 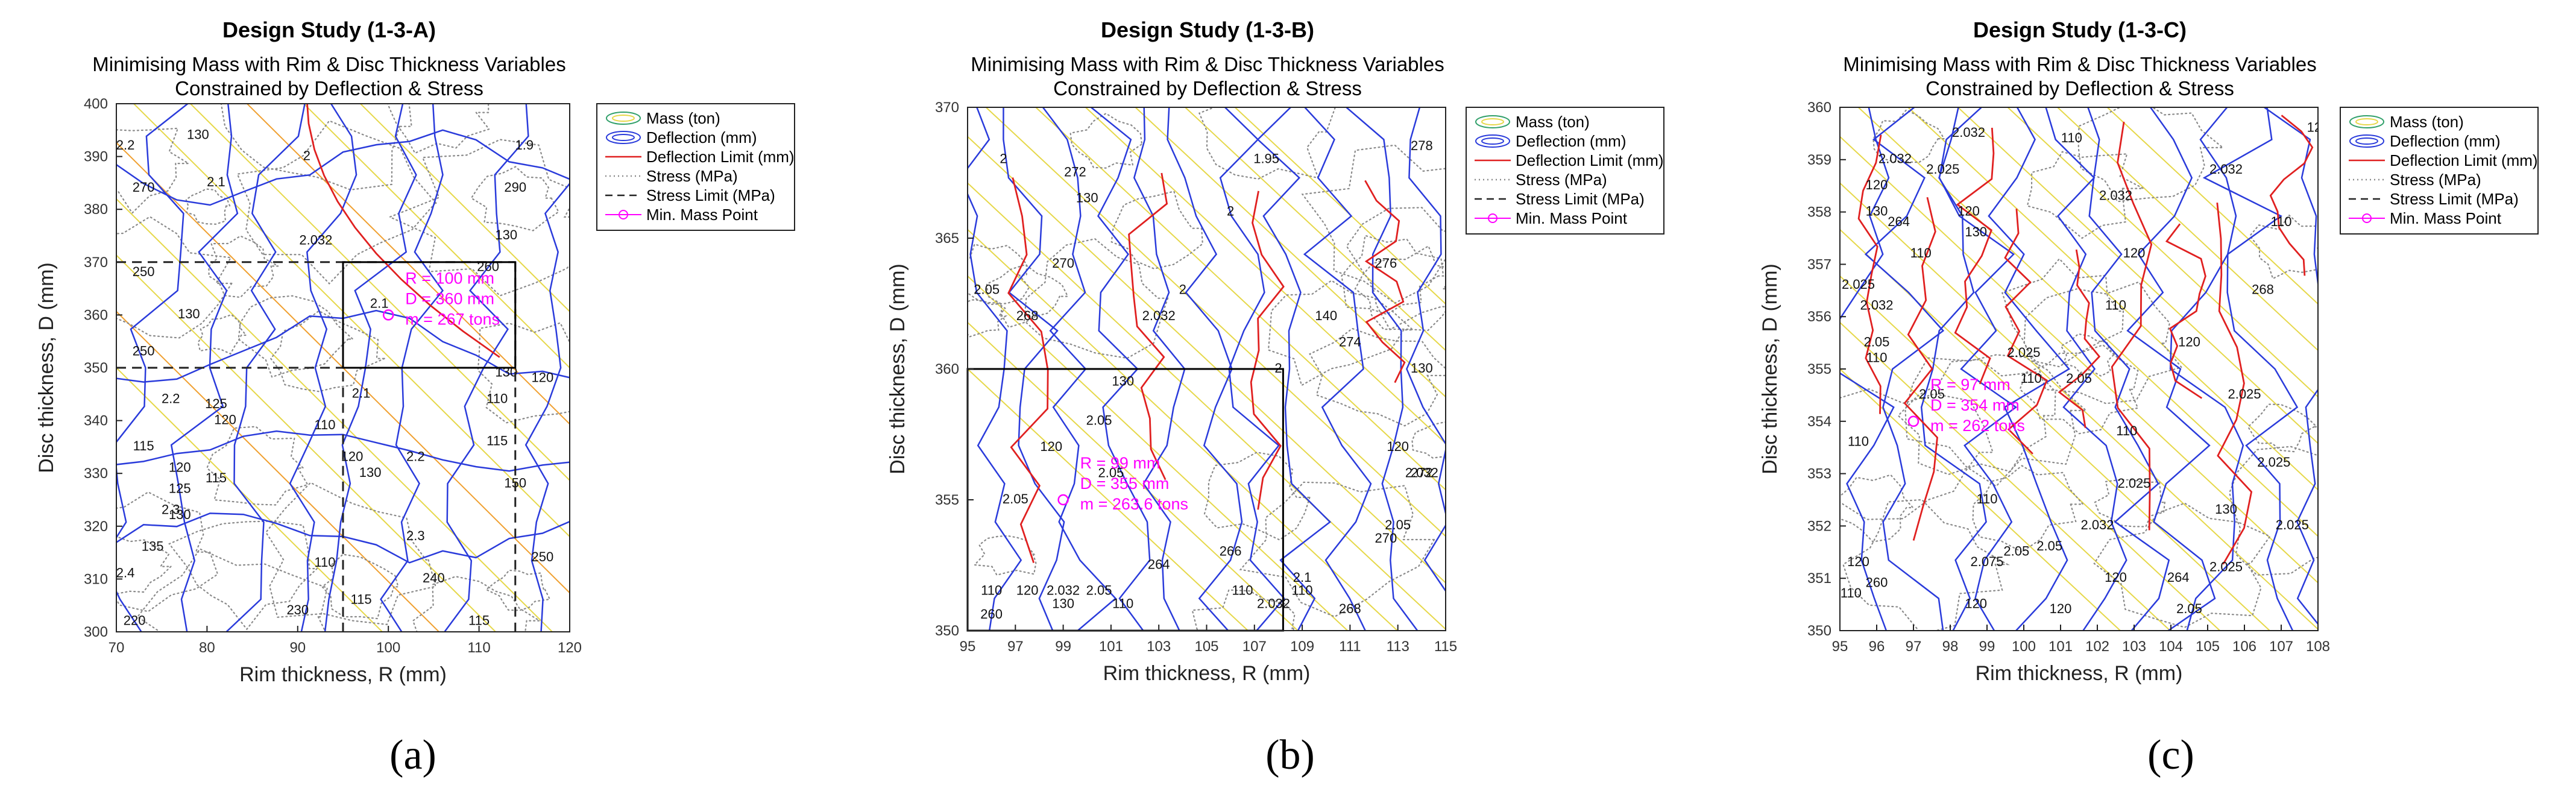 What do you see at coordinates (1819, 264) in the screenshot?
I see `y-tick-label: 357` at bounding box center [1819, 264].